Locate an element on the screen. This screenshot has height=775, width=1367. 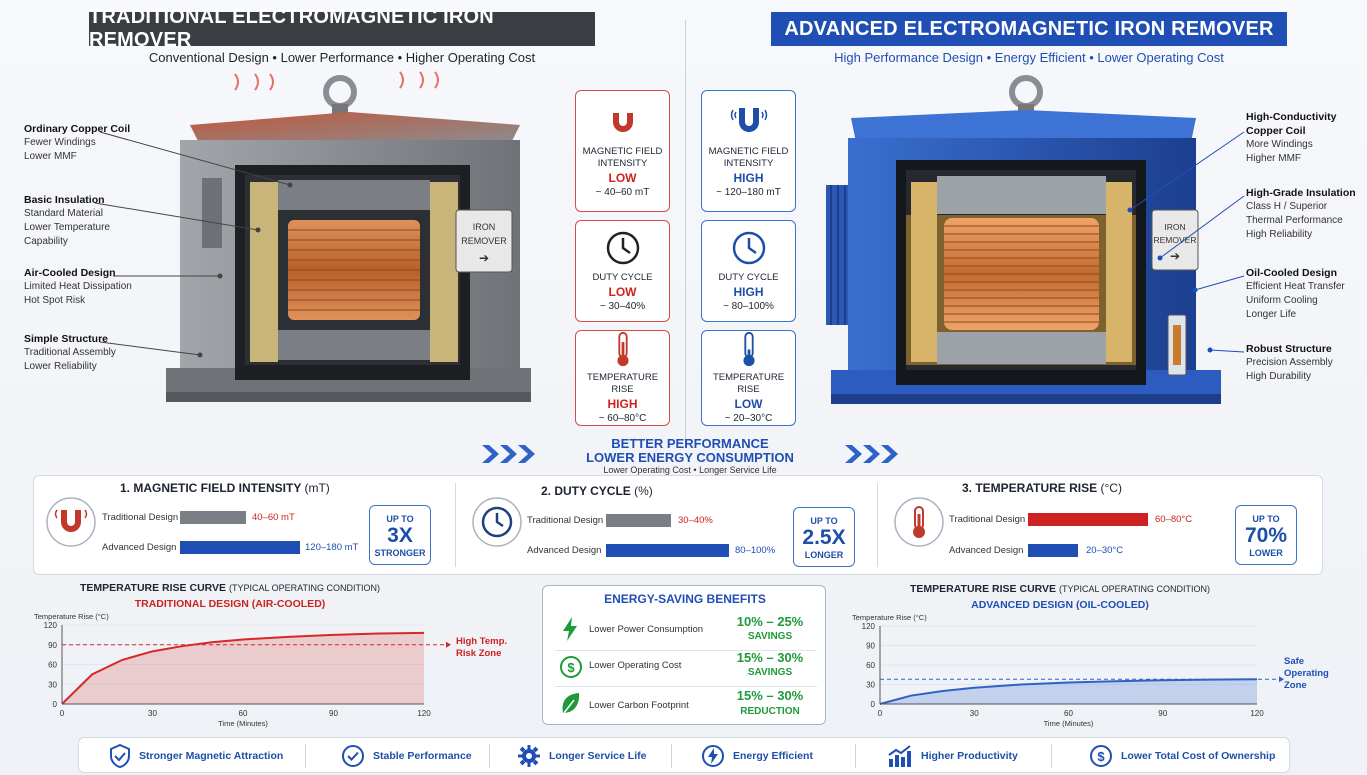
right-area-fill is located at coordinates (1068, 691).